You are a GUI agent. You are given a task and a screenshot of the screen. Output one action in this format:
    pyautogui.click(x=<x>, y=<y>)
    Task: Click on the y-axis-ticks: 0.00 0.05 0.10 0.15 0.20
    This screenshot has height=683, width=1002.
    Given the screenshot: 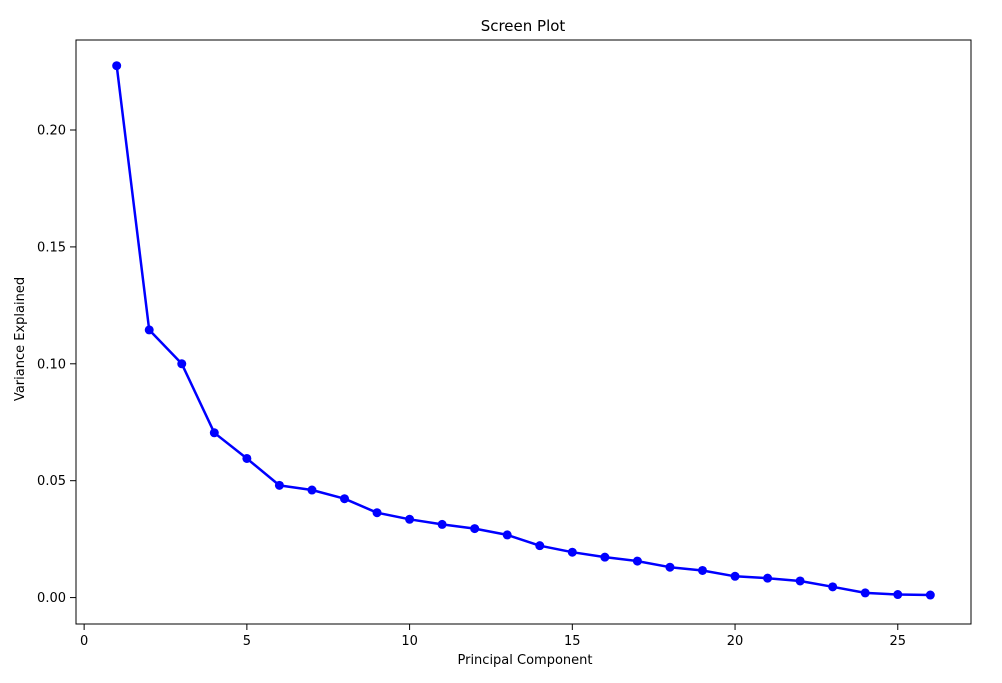 What is the action you would take?
    pyautogui.click(x=56, y=365)
    